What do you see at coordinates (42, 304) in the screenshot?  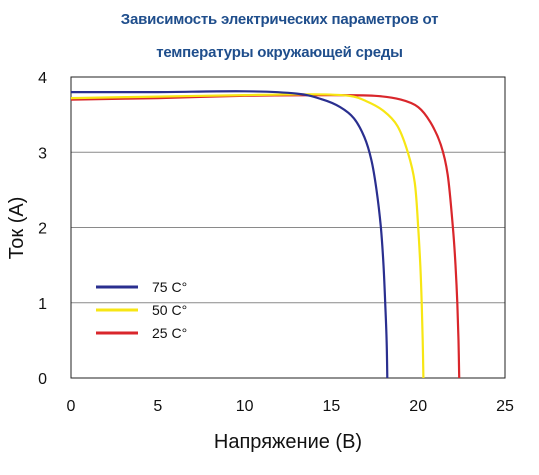 I see `y-tick-label: 1` at bounding box center [42, 304].